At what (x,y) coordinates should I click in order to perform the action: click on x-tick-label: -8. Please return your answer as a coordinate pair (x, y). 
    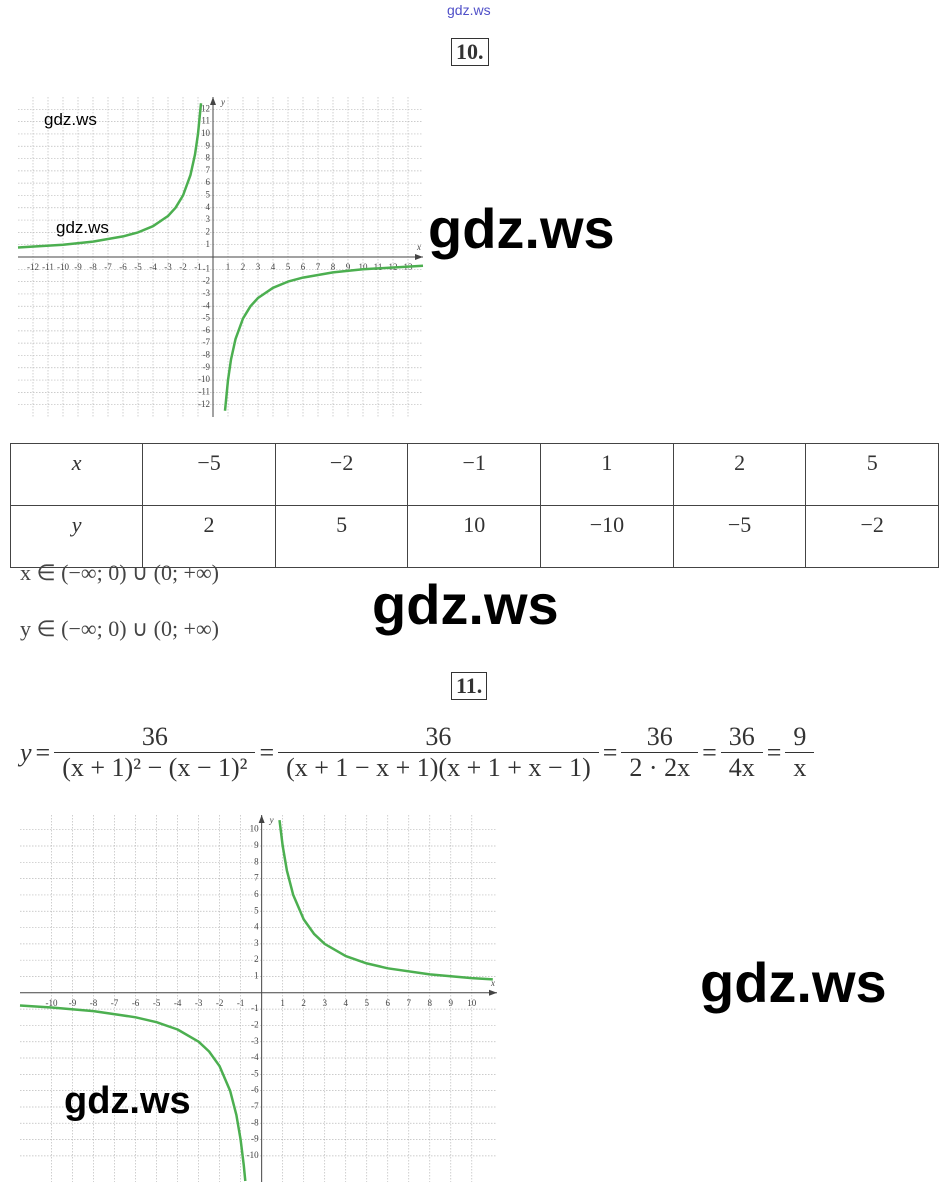
    Looking at the image, I should click on (94, 1003).